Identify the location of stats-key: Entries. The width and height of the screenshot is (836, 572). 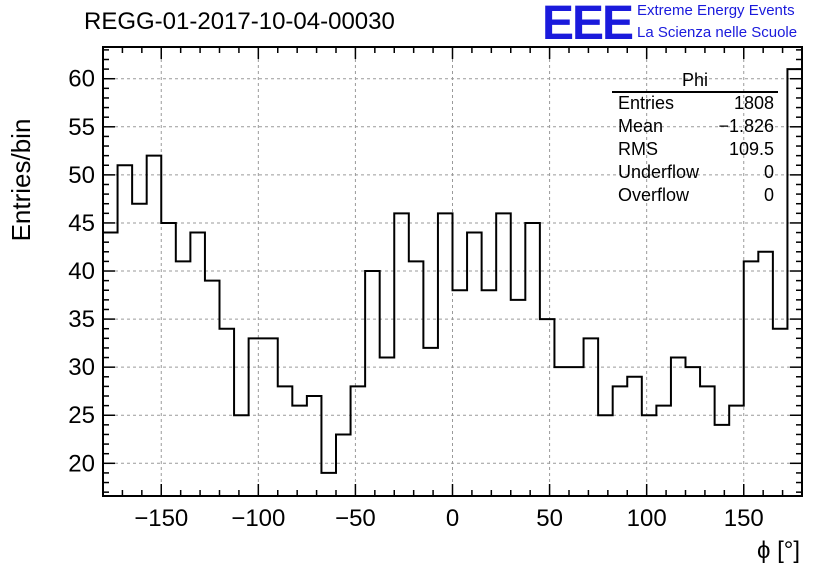
(646, 103).